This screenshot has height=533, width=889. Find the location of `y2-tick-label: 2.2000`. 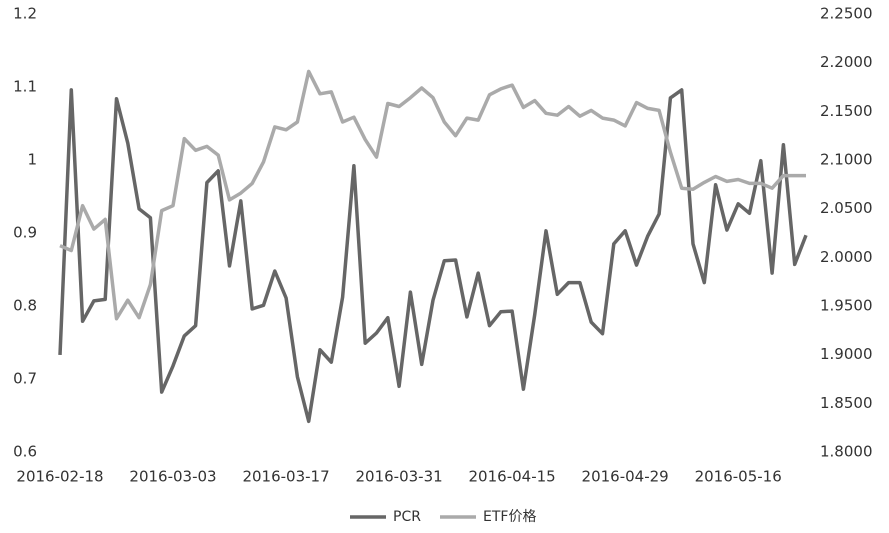

y2-tick-label: 2.2000 is located at coordinates (846, 62).